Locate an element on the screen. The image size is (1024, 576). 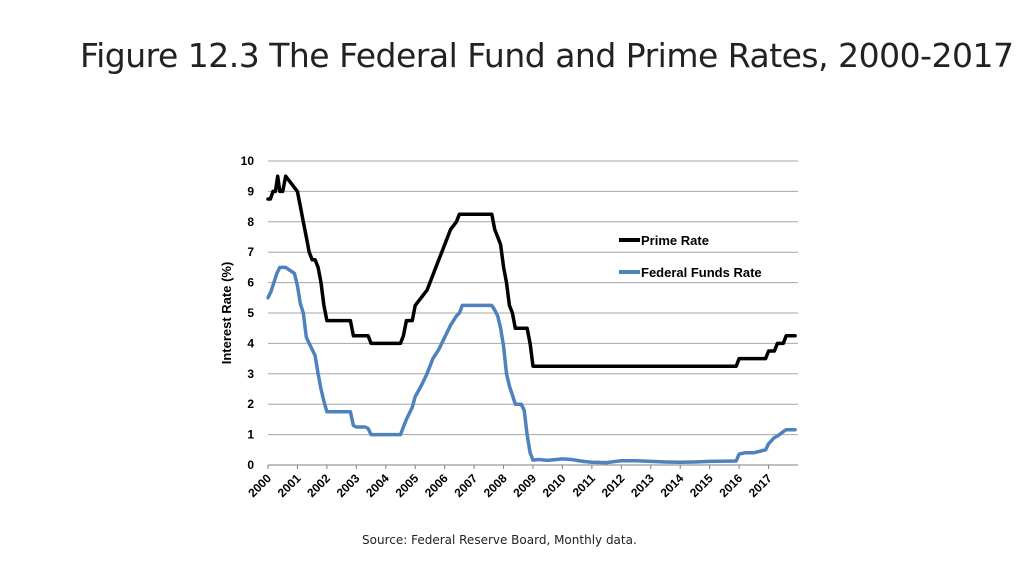
x-tick-label: 2003 is located at coordinates (348, 485).